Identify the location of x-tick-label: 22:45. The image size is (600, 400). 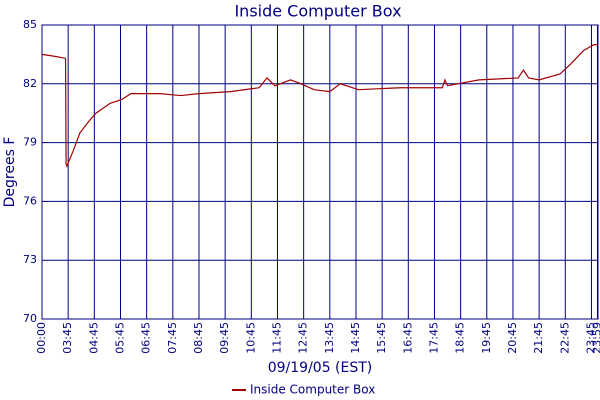
(564, 338).